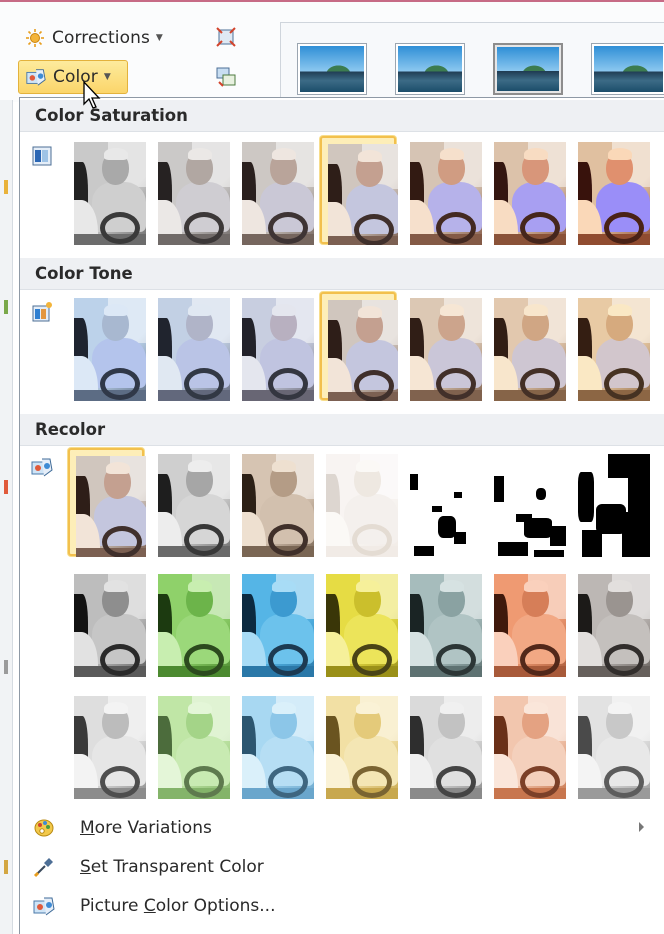  What do you see at coordinates (342, 430) in the screenshot?
I see `recolor-header: Recolor` at bounding box center [342, 430].